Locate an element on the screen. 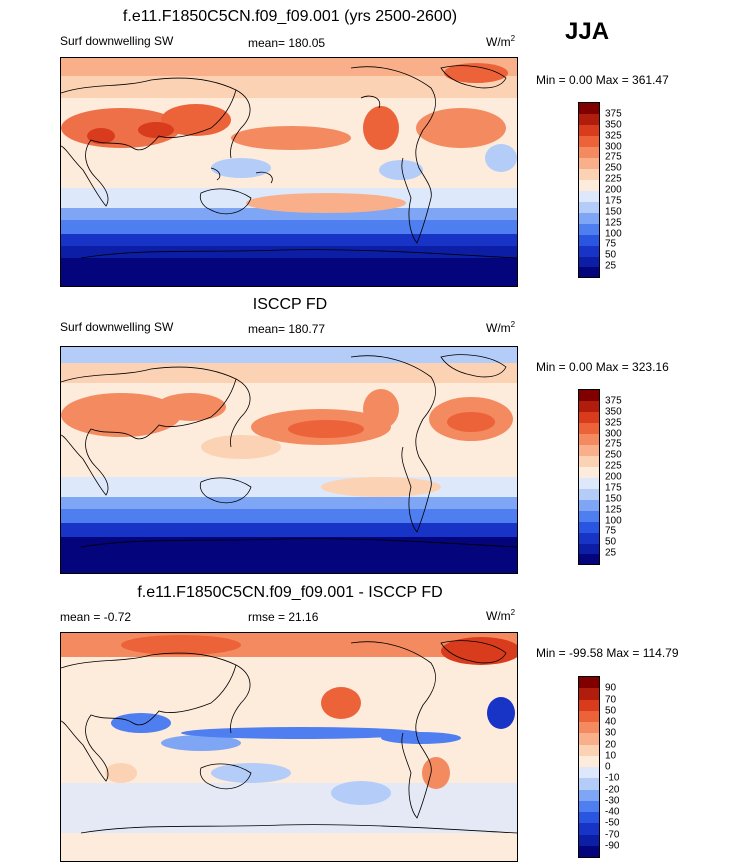 The width and height of the screenshot is (733, 866). panel1-colorbar-tick: 25 is located at coordinates (611, 266).